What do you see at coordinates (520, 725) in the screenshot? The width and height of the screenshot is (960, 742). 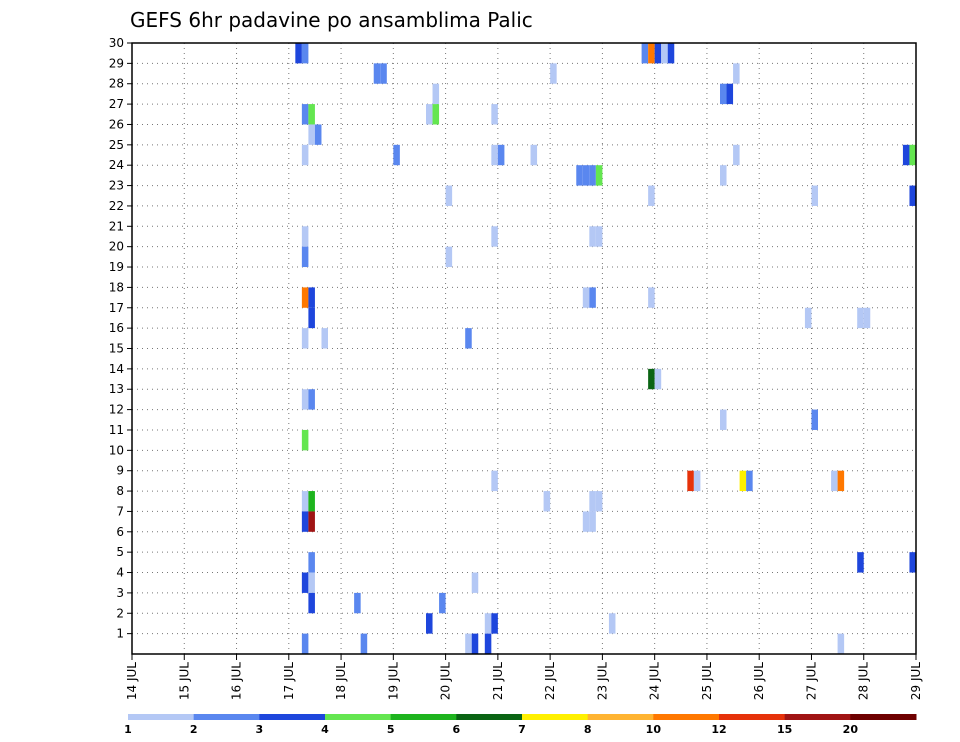 I see `colorbar: 1 2 3 4 5 6 7 8 10 12 15 20` at bounding box center [520, 725].